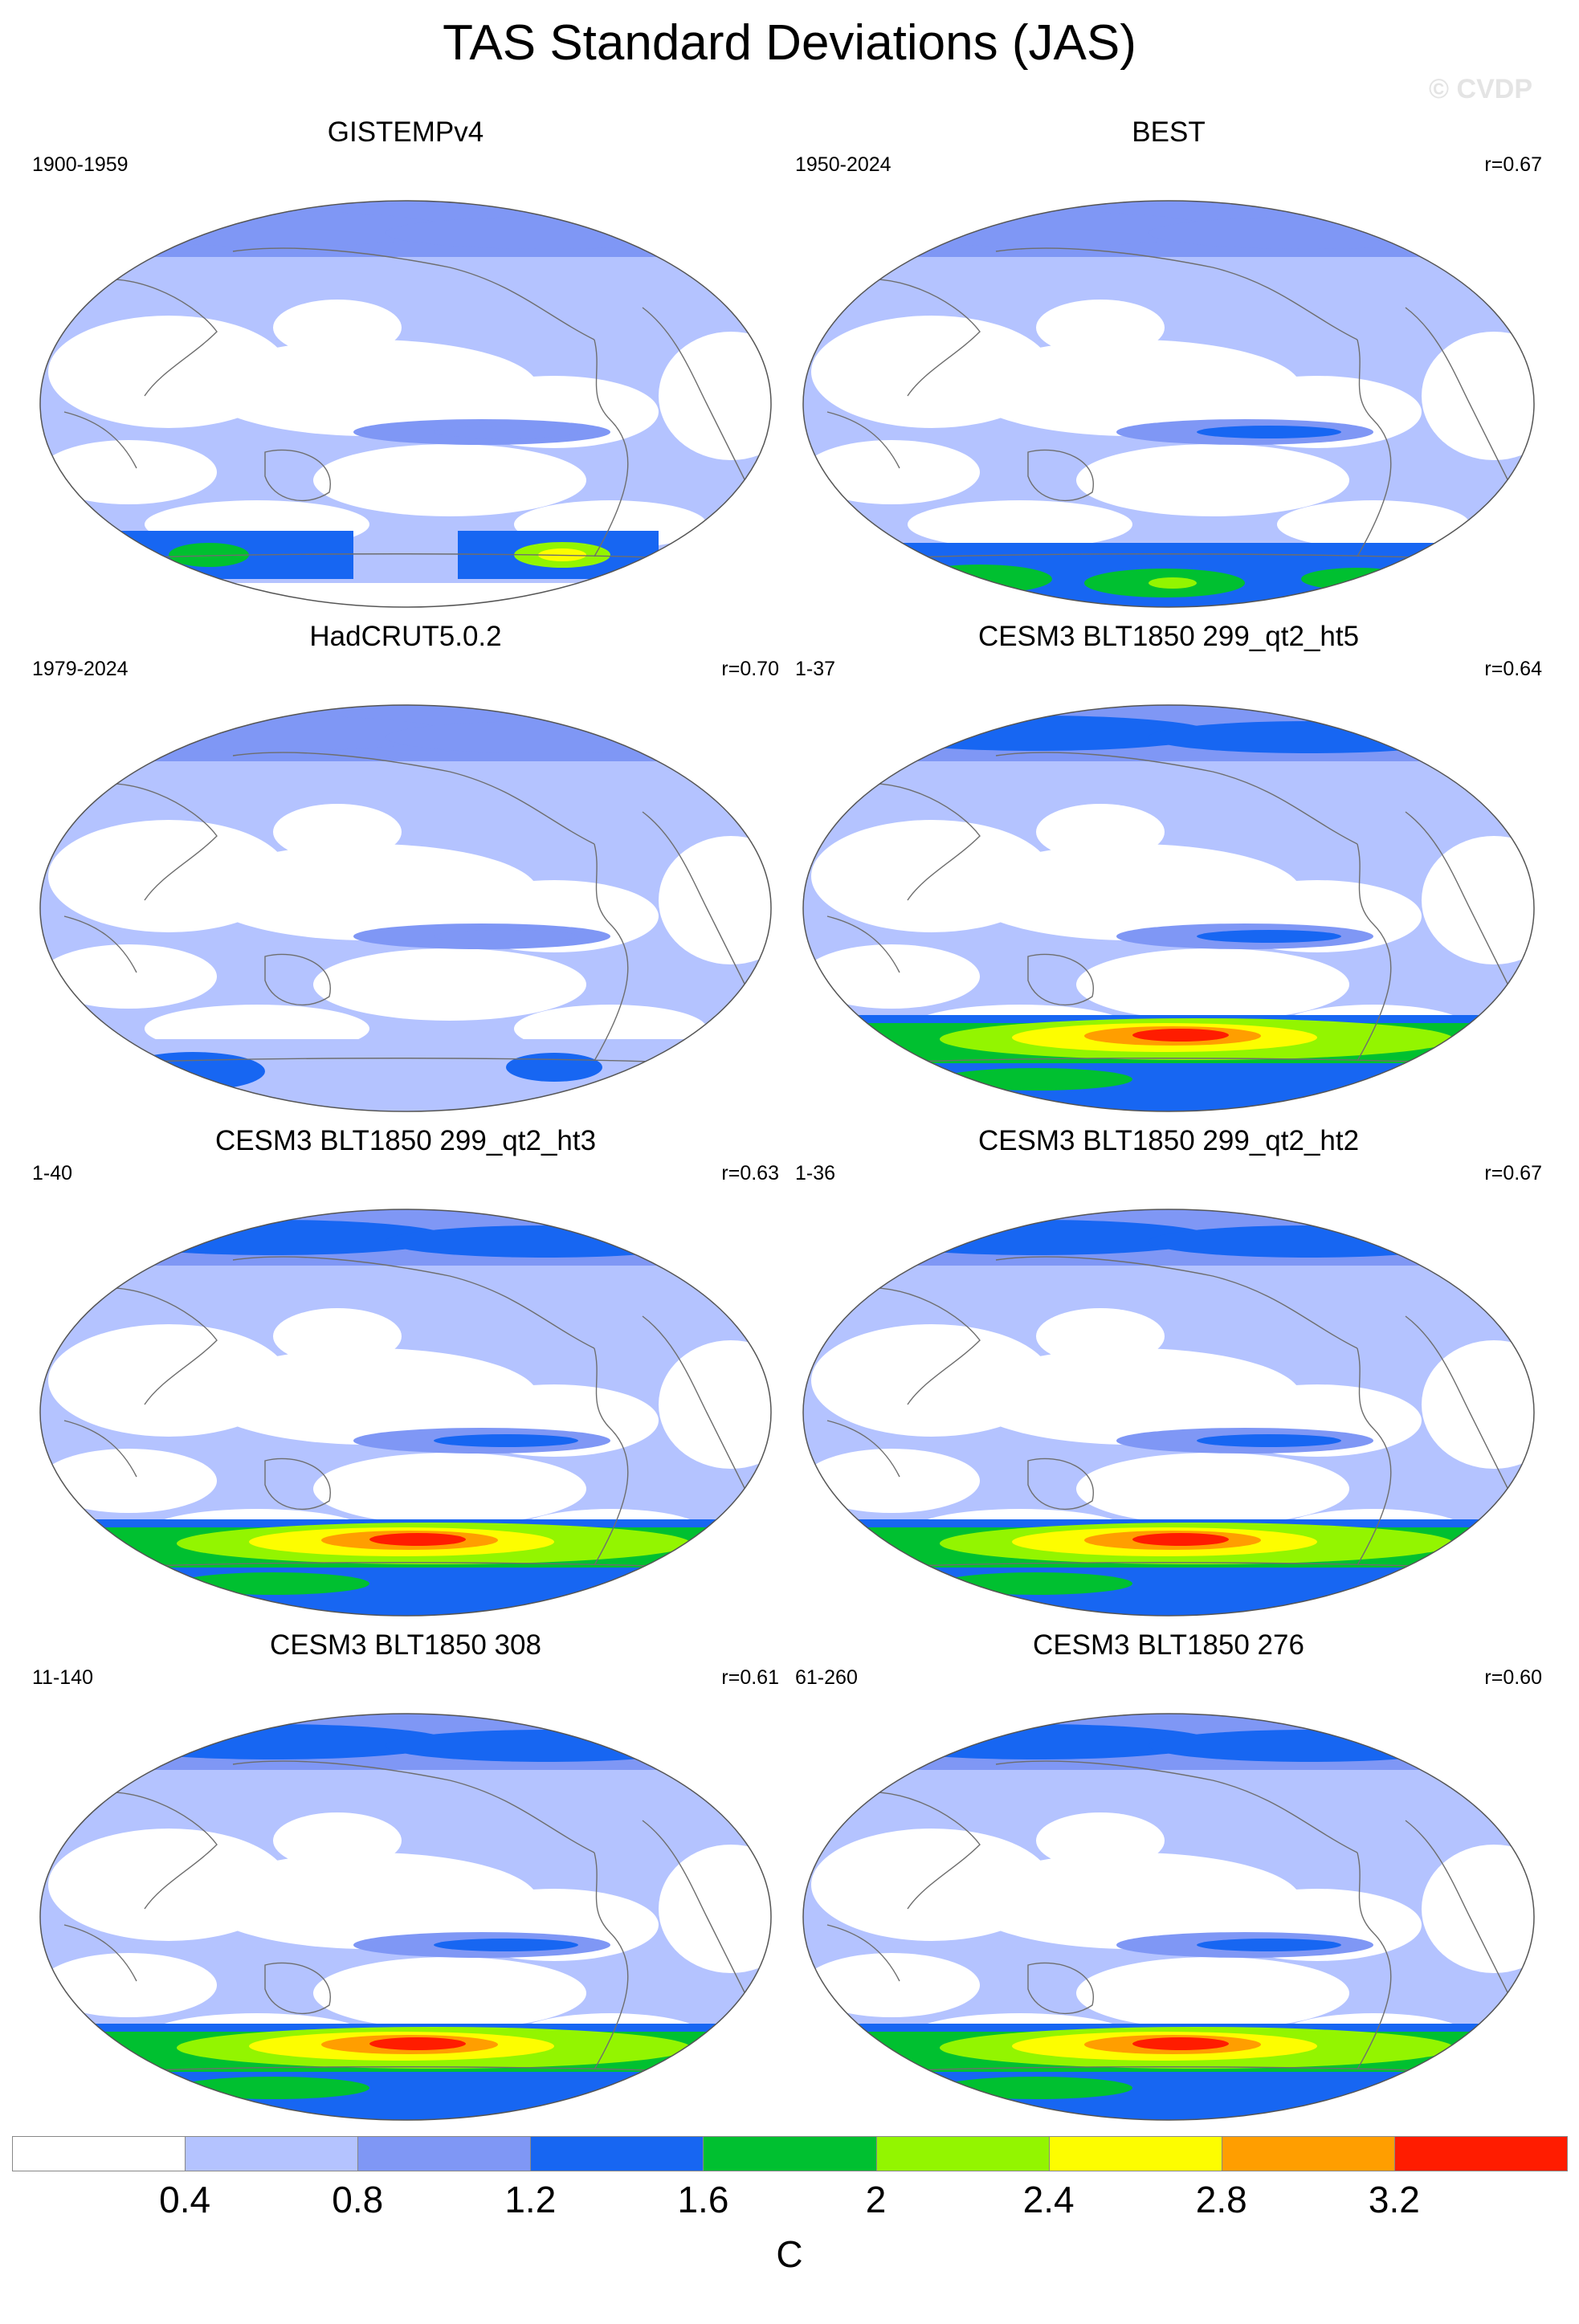 The height and width of the screenshot is (2324, 1579). What do you see at coordinates (1168, 637) in the screenshot?
I see `panel-title: CESM3 BLT1850 299_qt2_ht5` at bounding box center [1168, 637].